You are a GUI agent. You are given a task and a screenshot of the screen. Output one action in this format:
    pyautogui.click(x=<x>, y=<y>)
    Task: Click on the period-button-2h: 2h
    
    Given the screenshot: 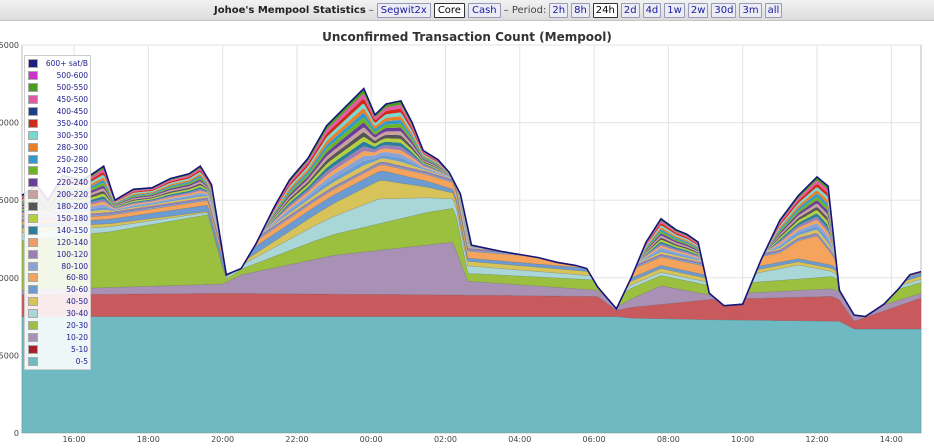 What is the action you would take?
    pyautogui.click(x=559, y=10)
    